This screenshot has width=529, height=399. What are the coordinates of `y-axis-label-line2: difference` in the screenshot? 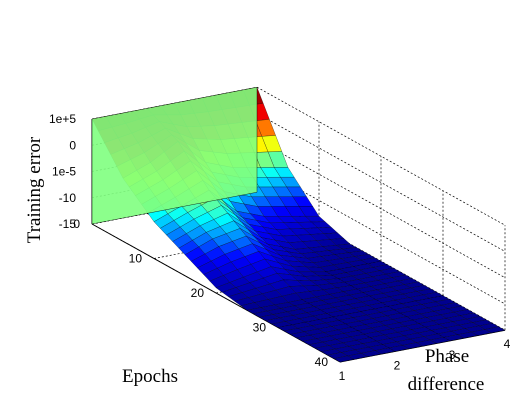 It's located at (446, 384).